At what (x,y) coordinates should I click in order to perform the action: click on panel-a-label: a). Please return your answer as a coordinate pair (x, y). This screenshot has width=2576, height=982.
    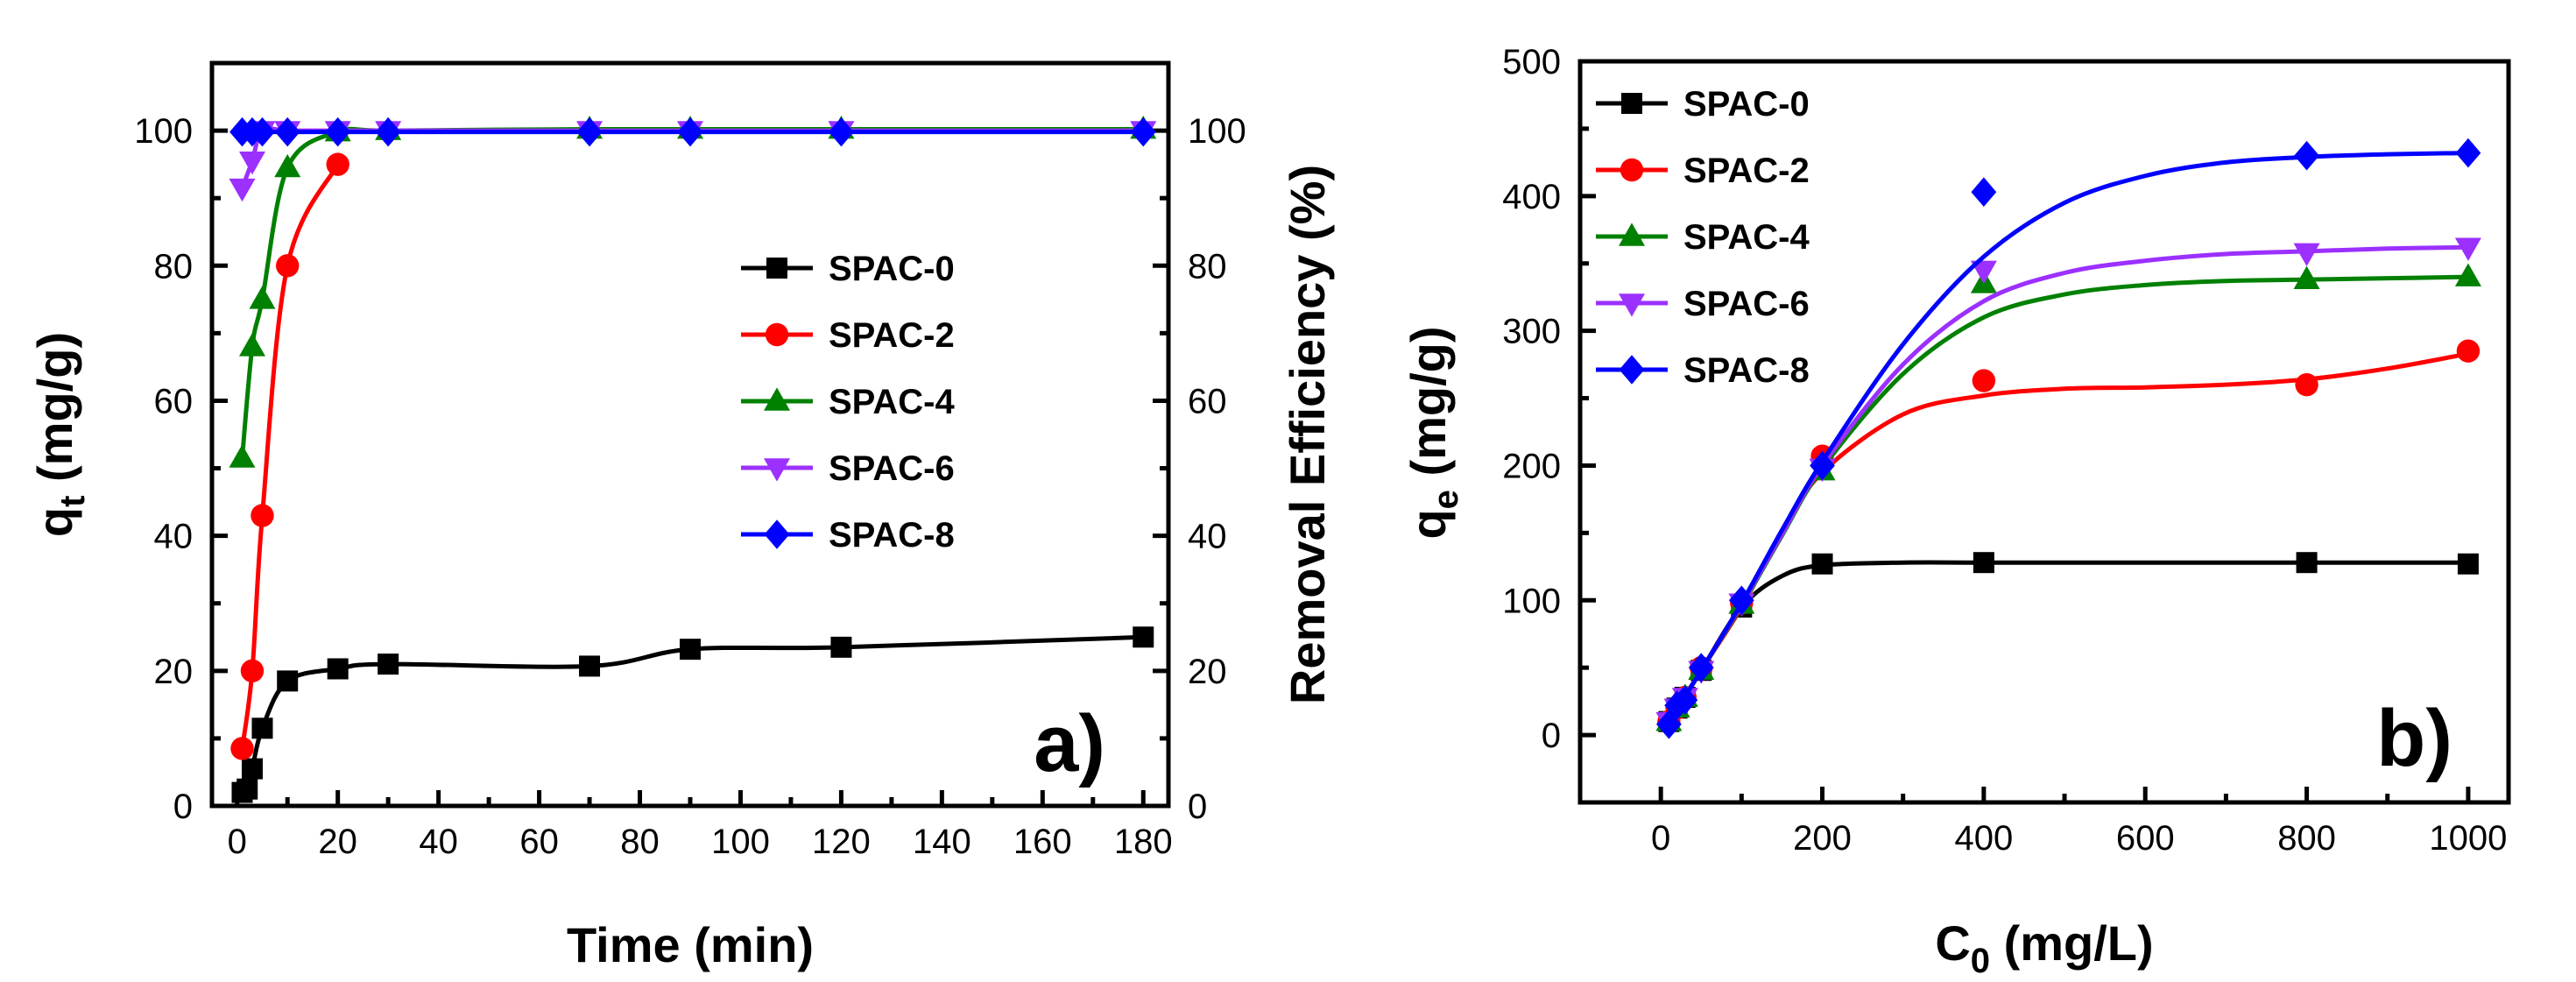
    Looking at the image, I should click on (1069, 743).